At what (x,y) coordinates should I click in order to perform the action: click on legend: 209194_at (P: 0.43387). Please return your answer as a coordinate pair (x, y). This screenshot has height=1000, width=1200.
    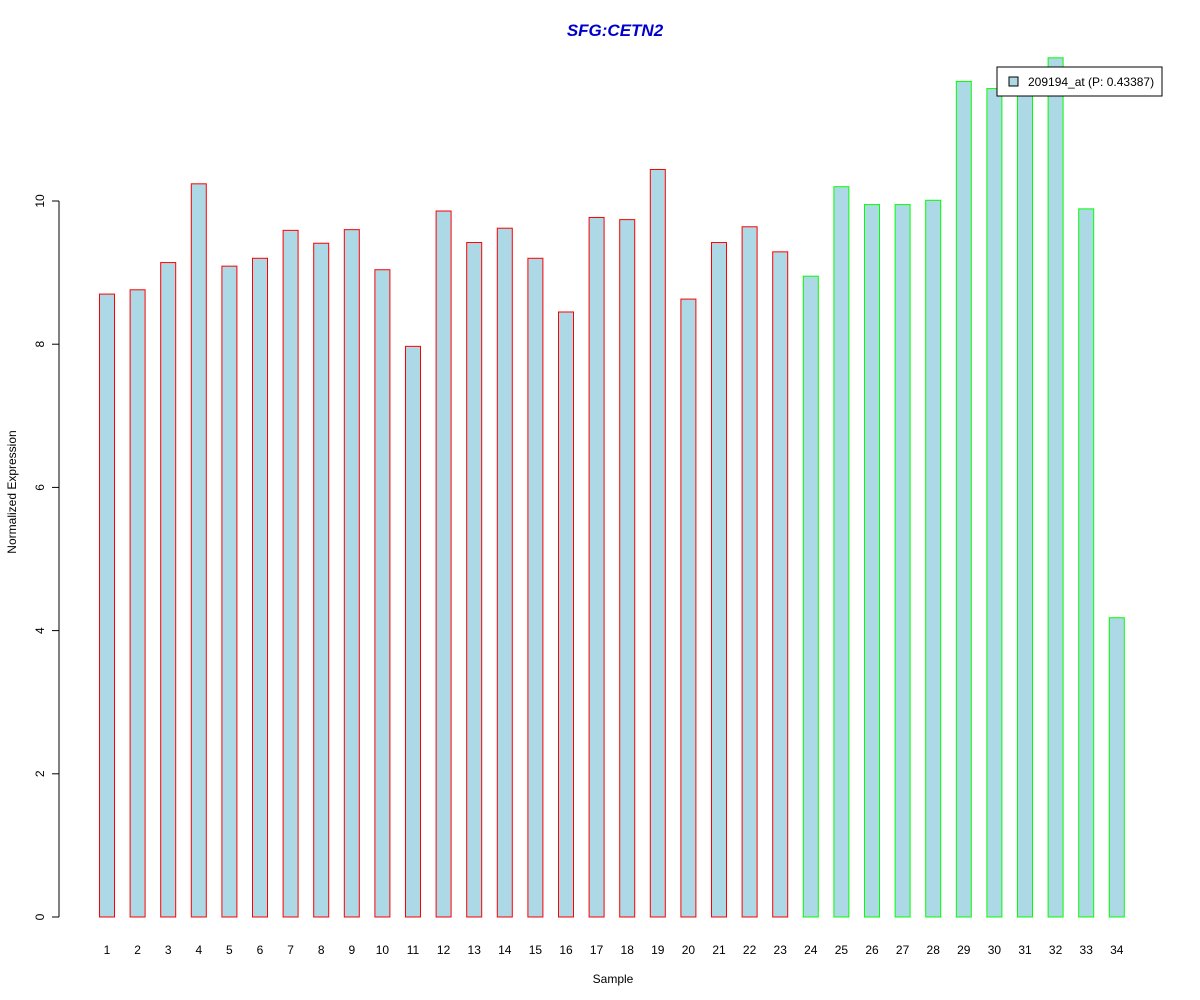
    Looking at the image, I should click on (1079, 81).